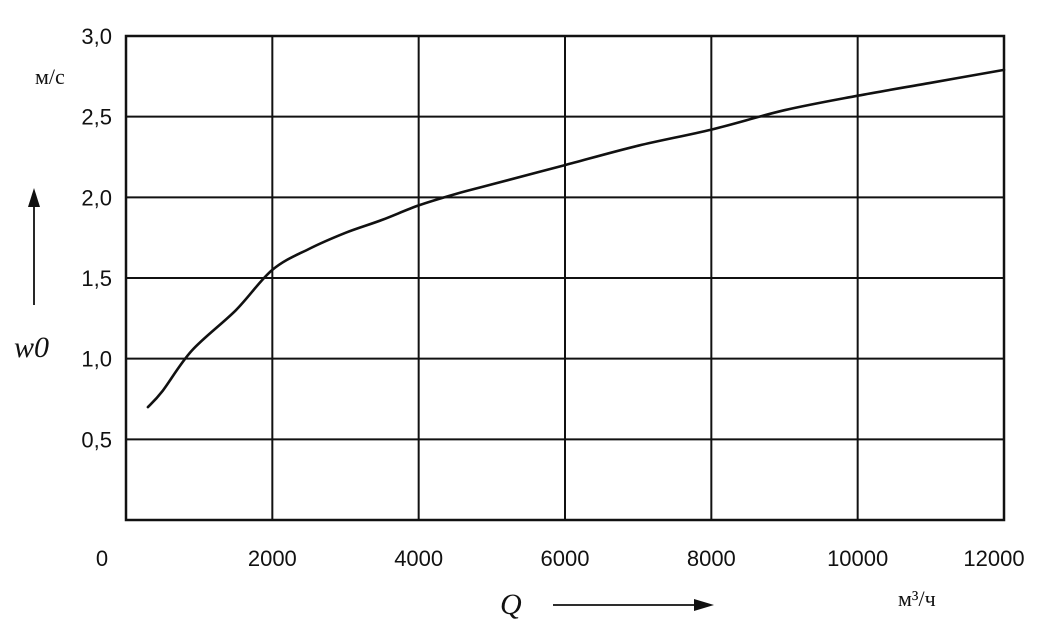 The image size is (1059, 628). What do you see at coordinates (102, 558) in the screenshot?
I see `x-tick-label: 0` at bounding box center [102, 558].